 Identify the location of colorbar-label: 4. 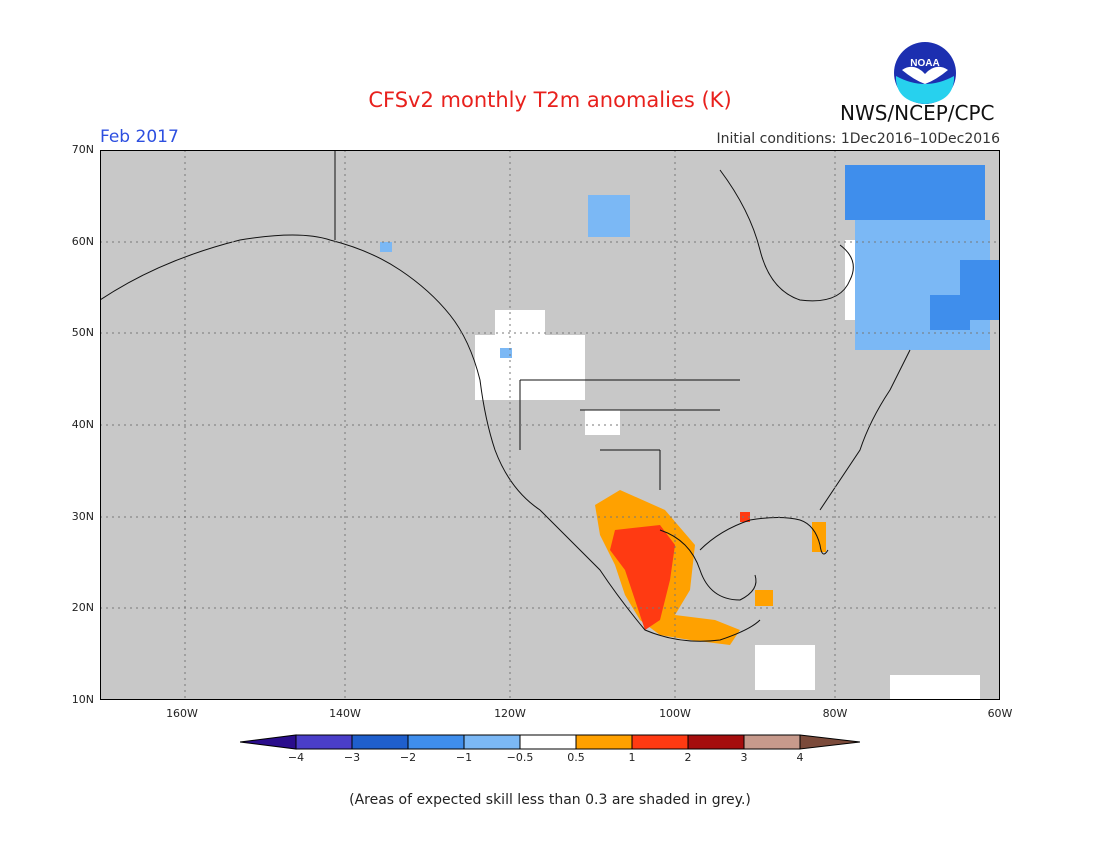
(800, 757).